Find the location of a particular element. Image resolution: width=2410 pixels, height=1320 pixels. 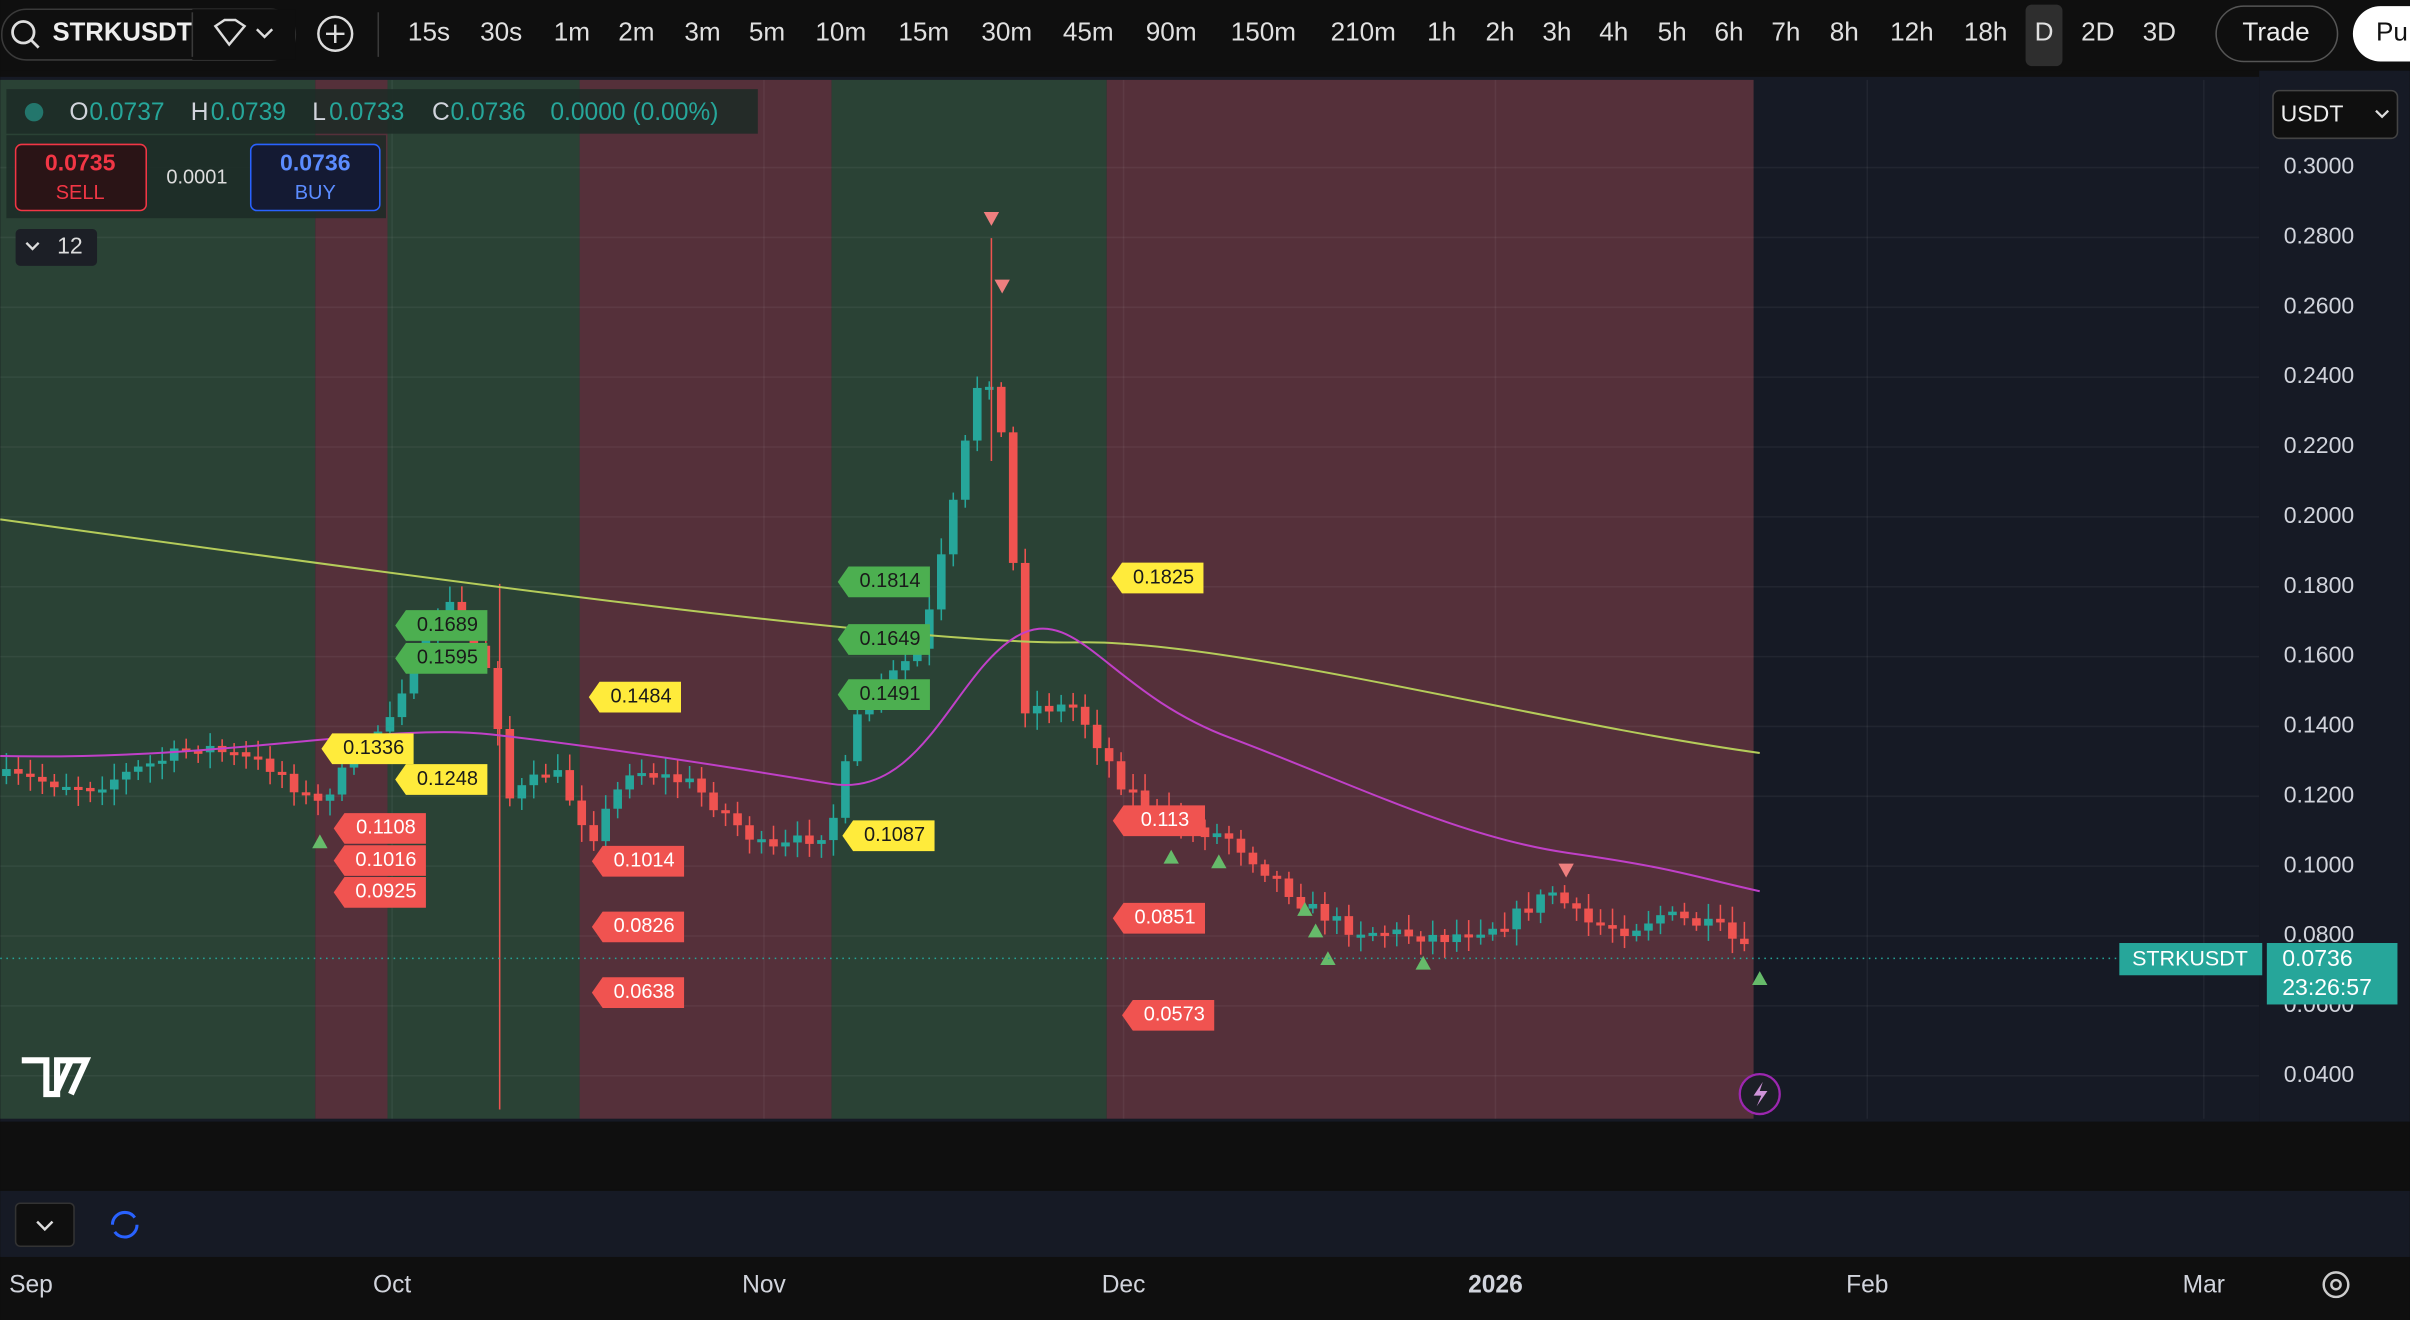

currency: USDT is located at coordinates (2312, 113).